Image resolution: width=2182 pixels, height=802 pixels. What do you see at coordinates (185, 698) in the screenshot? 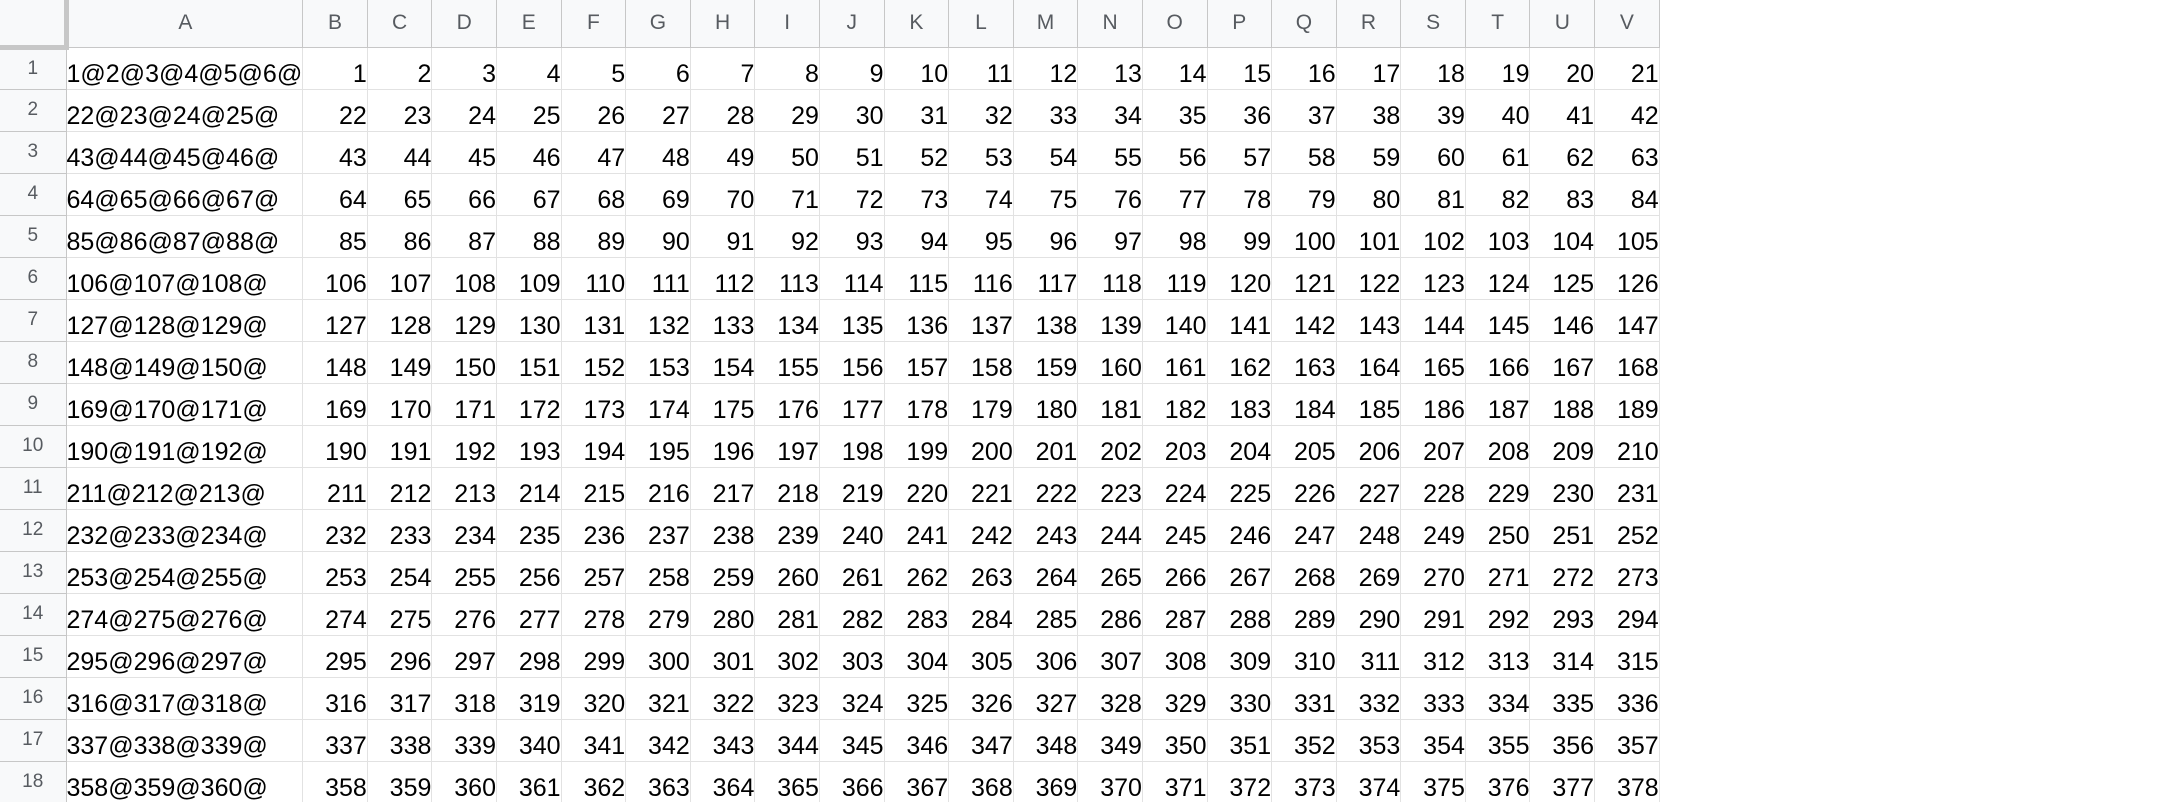
I see `cell-a: 316@317@318@` at bounding box center [185, 698].